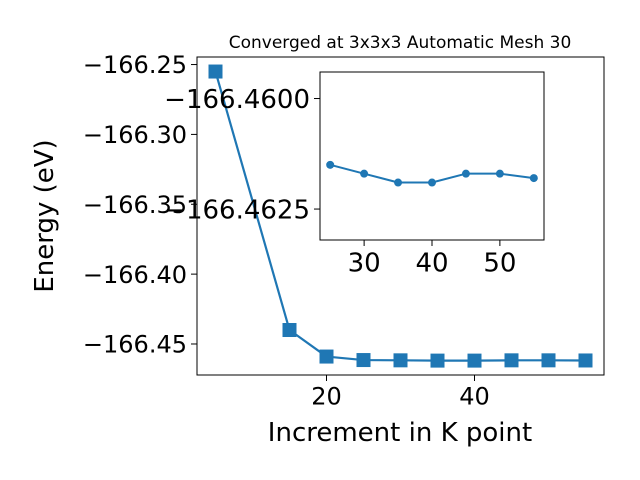  Describe the element at coordinates (242, 155) in the screenshot. I see `inset-y-ticks: −166.4625 −166.4600` at that location.